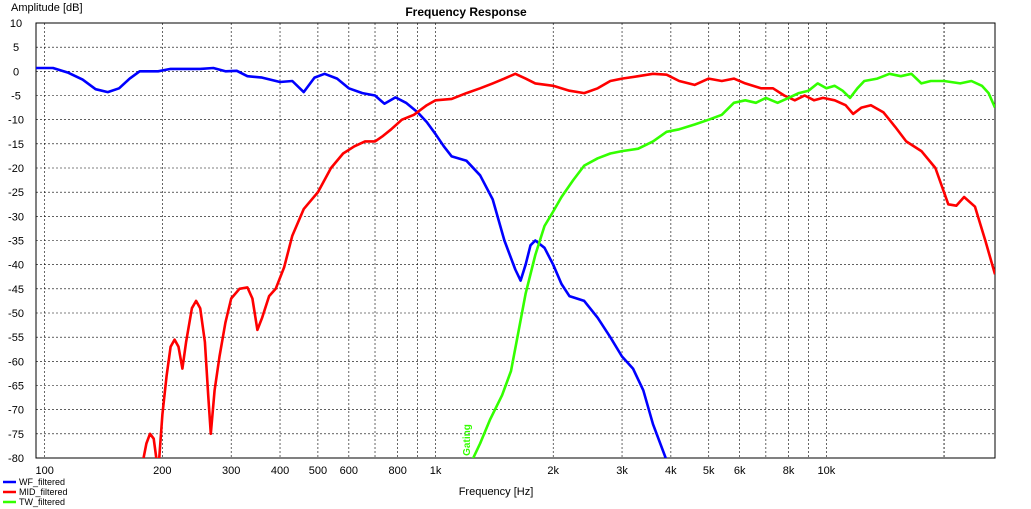 This screenshot has width=1031, height=509. Describe the element at coordinates (709, 471) in the screenshot. I see `x-tick-label: 5k` at that location.